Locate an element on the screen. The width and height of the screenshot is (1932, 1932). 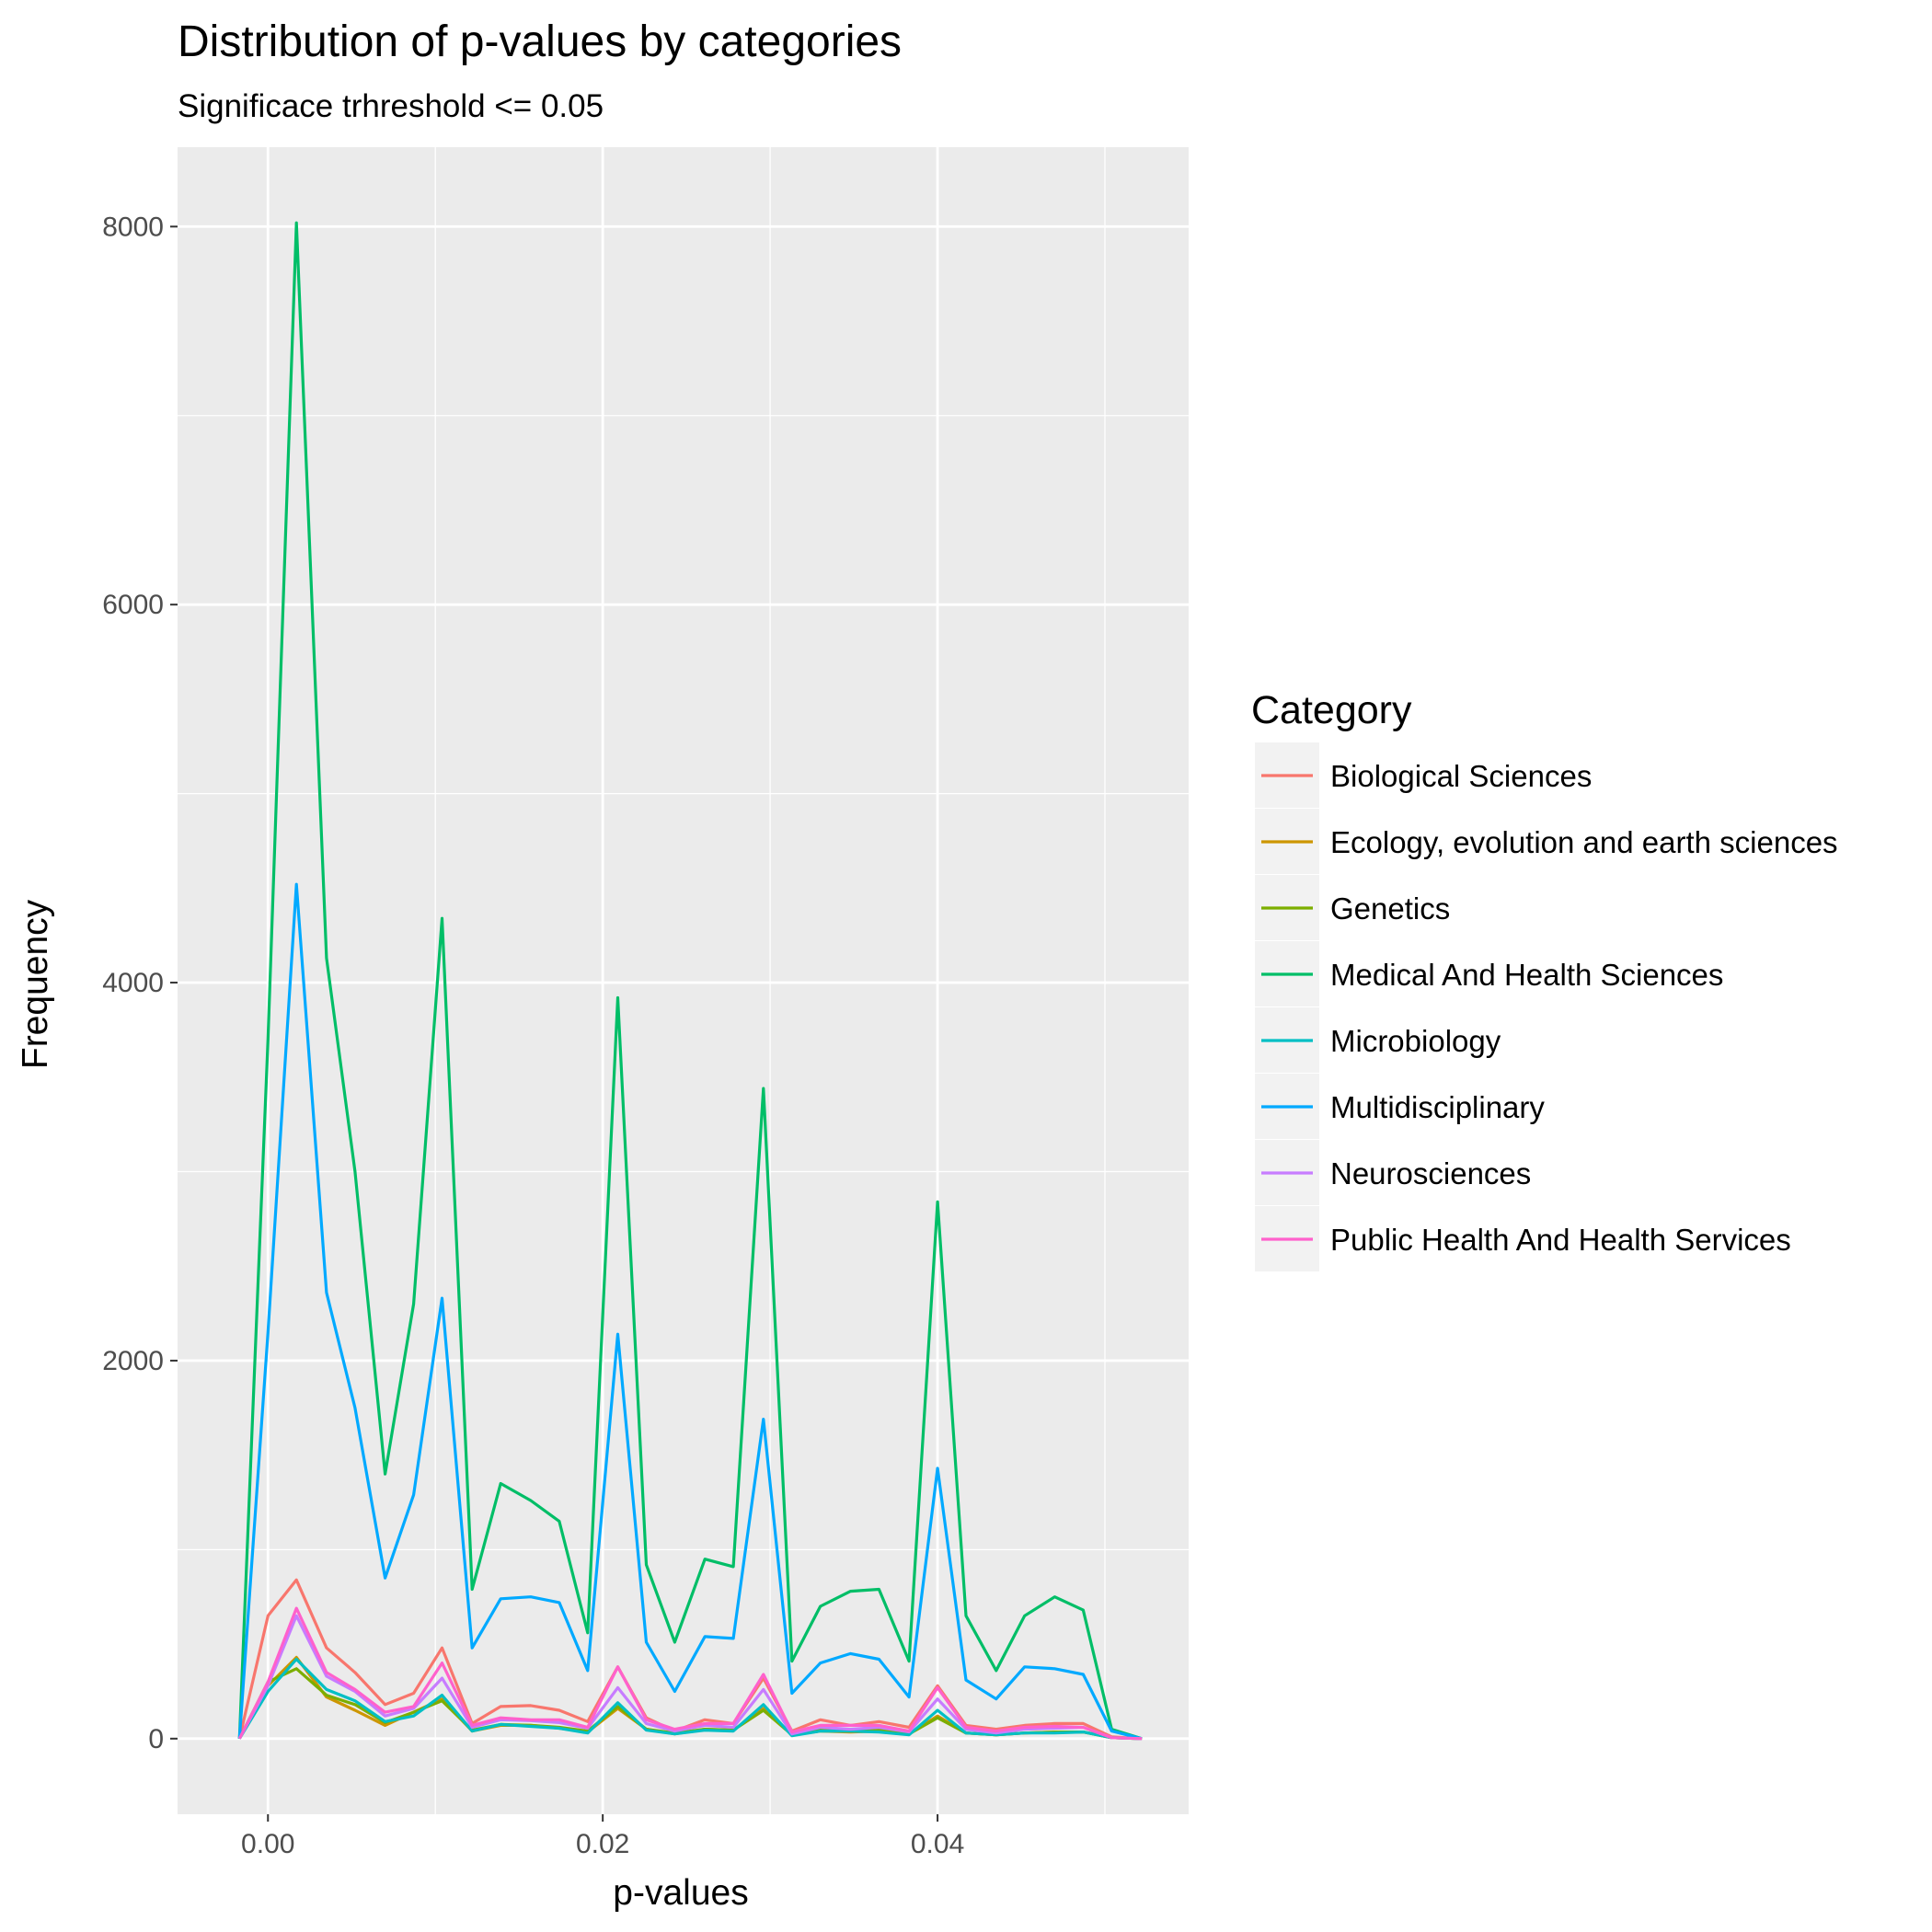
x-axis: 0.00 0.02 0.04 is located at coordinates (602, 1836).